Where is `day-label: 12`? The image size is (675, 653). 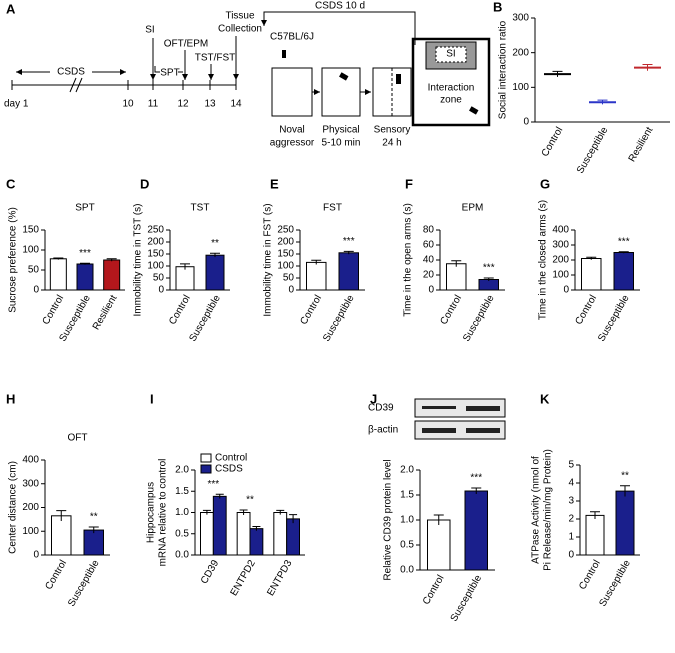 day-label: 12 is located at coordinates (183, 104).